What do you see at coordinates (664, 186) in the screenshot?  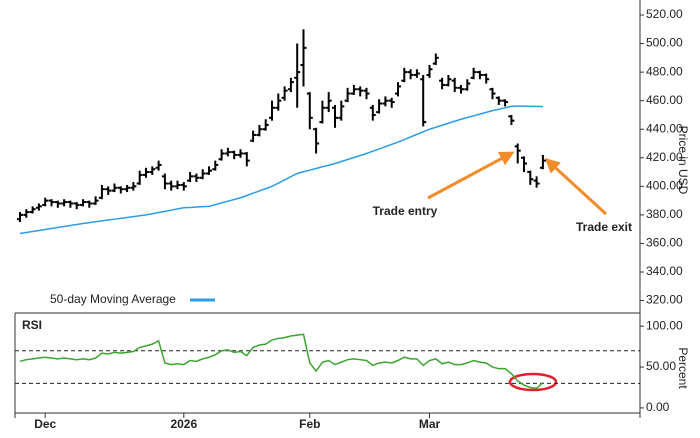 I see `y-tick-label: 400.00` at bounding box center [664, 186].